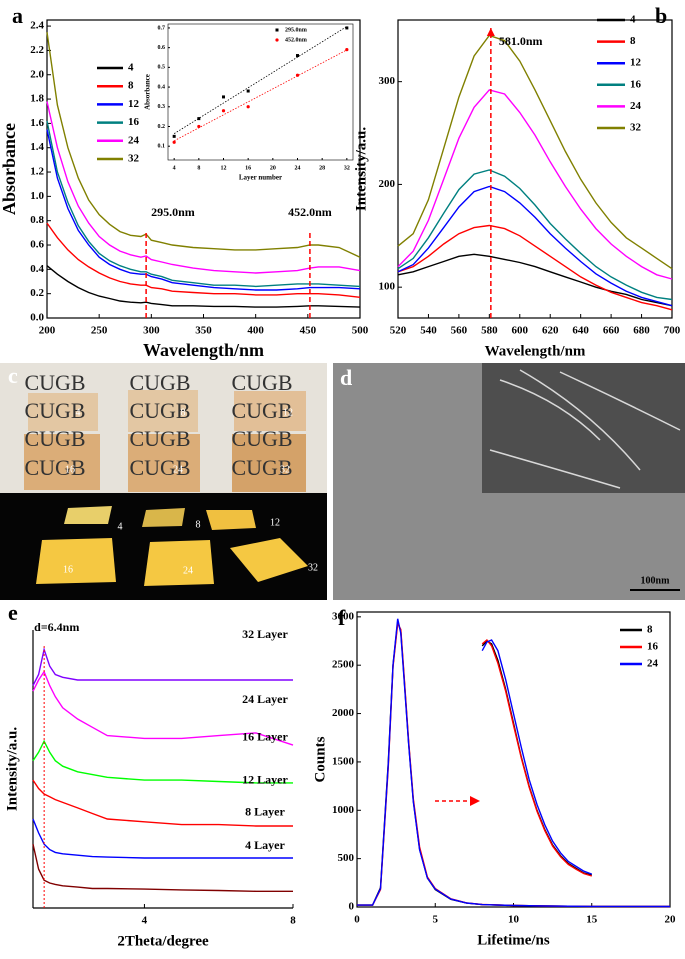 This screenshot has height=959, width=685. What do you see at coordinates (203, 331) in the screenshot?
I see `x-tick-label: 350` at bounding box center [203, 331].